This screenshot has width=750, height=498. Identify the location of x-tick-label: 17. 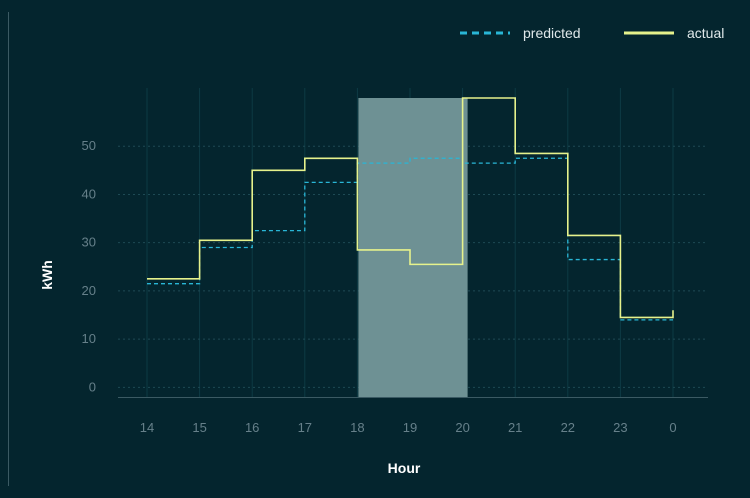
(305, 427).